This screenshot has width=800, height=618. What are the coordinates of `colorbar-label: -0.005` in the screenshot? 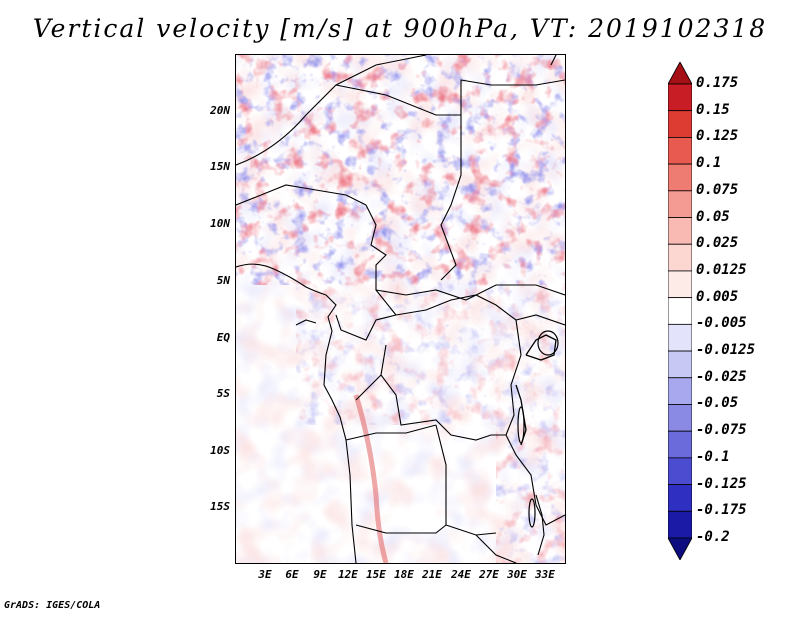 It's located at (721, 323).